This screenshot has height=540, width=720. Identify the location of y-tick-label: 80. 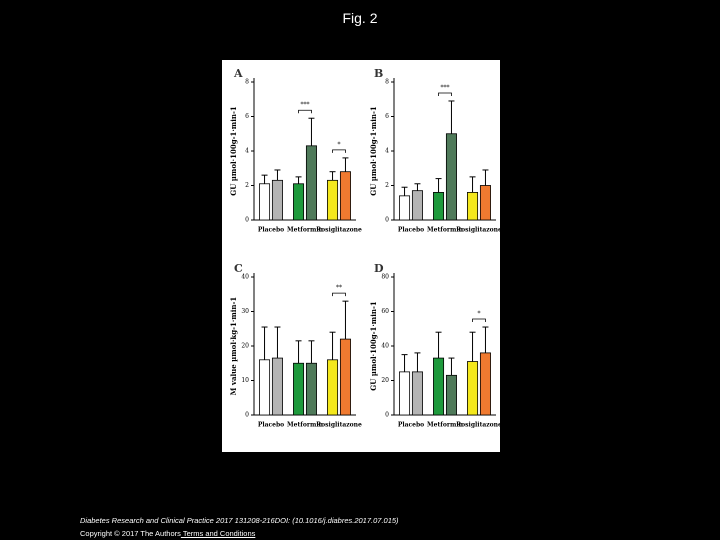
(385, 277).